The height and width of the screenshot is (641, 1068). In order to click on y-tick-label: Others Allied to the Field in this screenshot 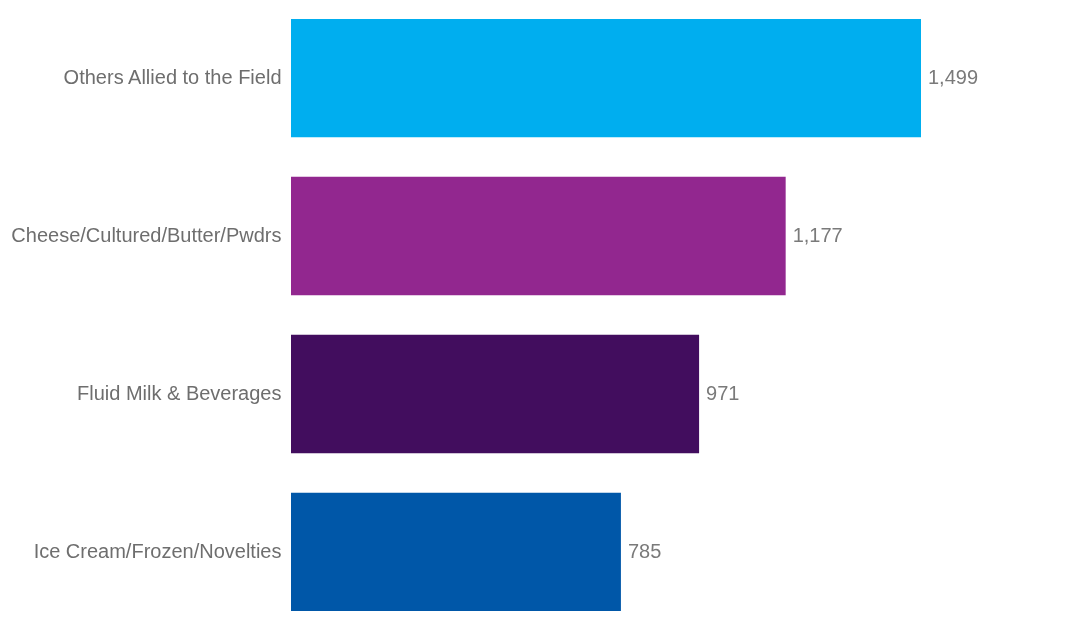, I will do `click(172, 77)`.